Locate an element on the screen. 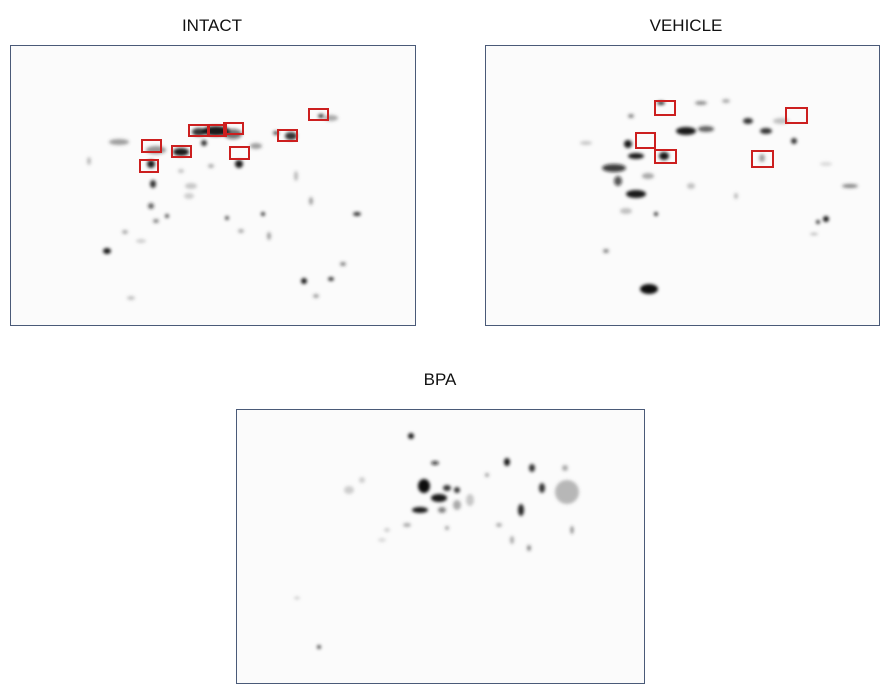 This screenshot has width=880, height=684. gel-spots-intact is located at coordinates (224, 204).